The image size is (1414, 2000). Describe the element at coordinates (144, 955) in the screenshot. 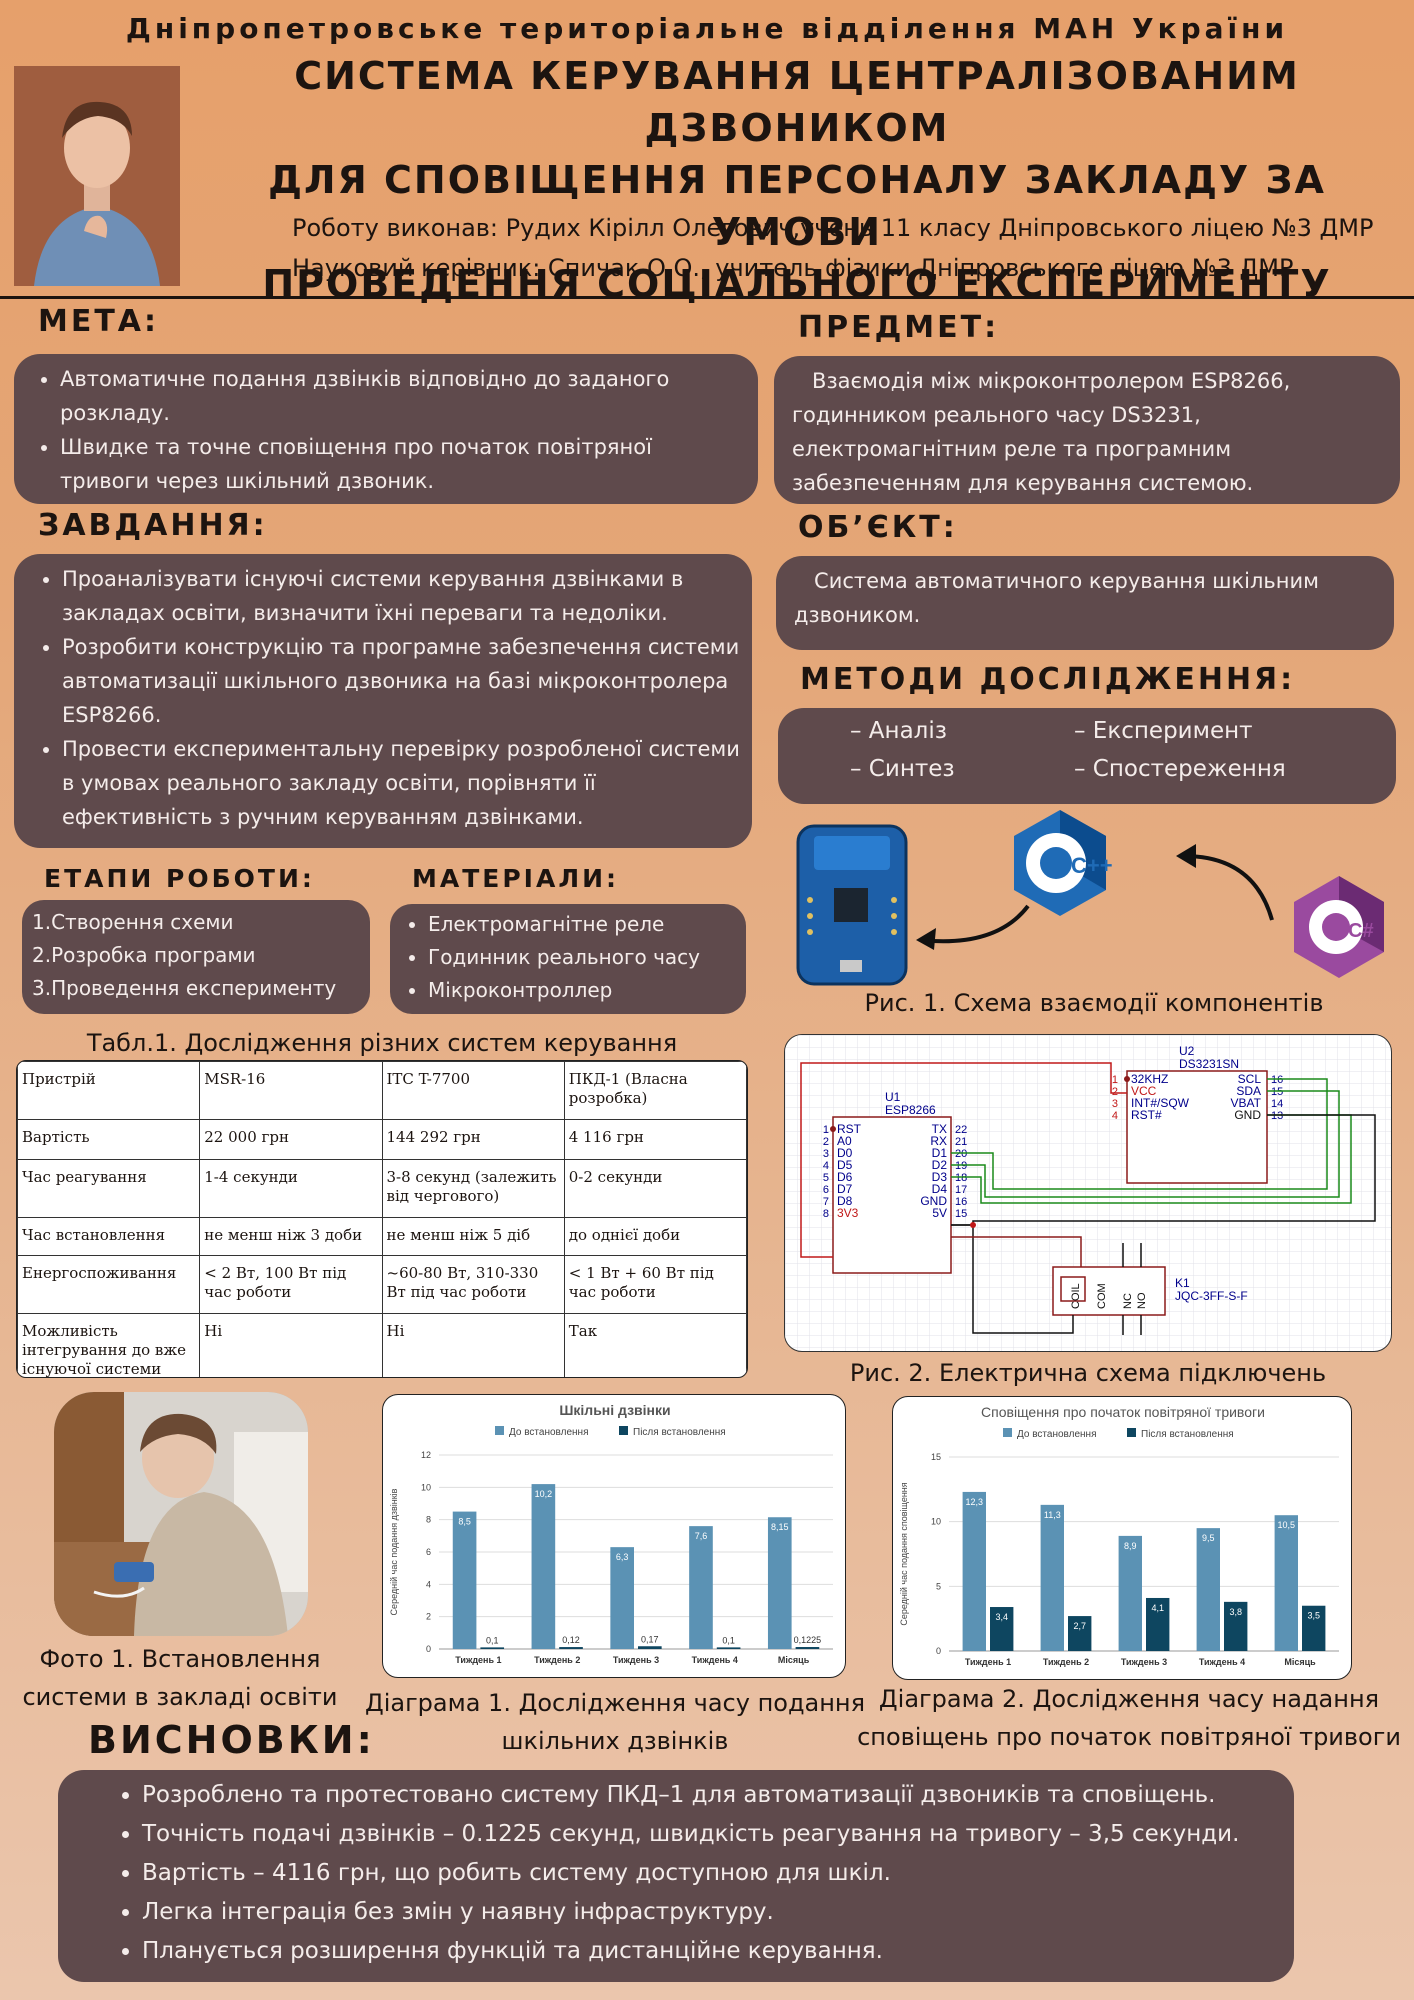

I see `list-item: 2.Розробка програми` at that location.